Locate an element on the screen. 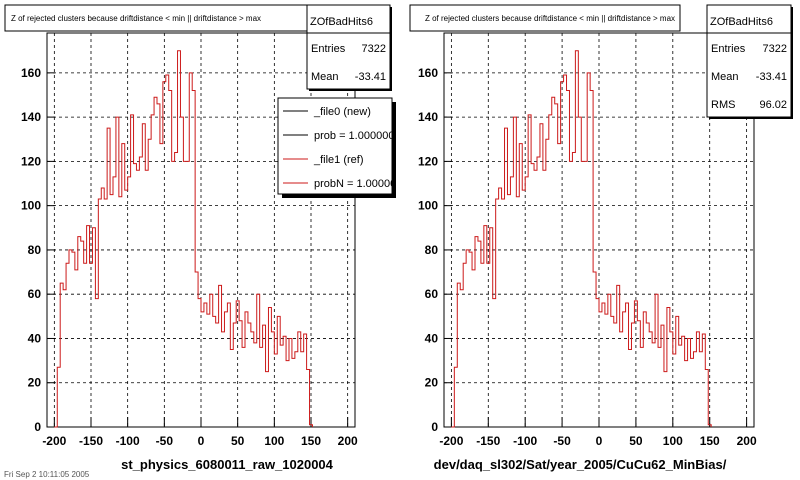  legend-entry-label: _file0 (new) is located at coordinates (342, 112).